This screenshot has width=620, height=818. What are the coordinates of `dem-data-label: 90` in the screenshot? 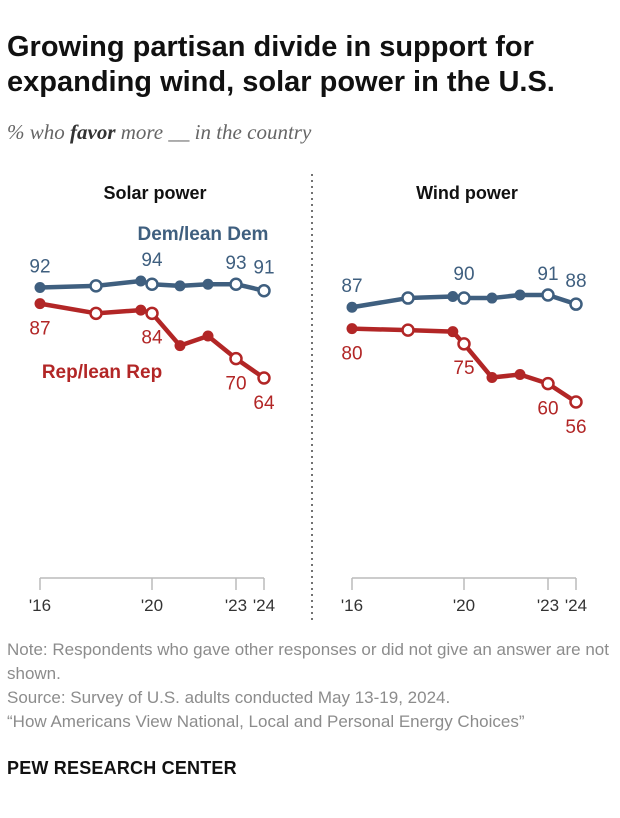 It's located at (463, 274).